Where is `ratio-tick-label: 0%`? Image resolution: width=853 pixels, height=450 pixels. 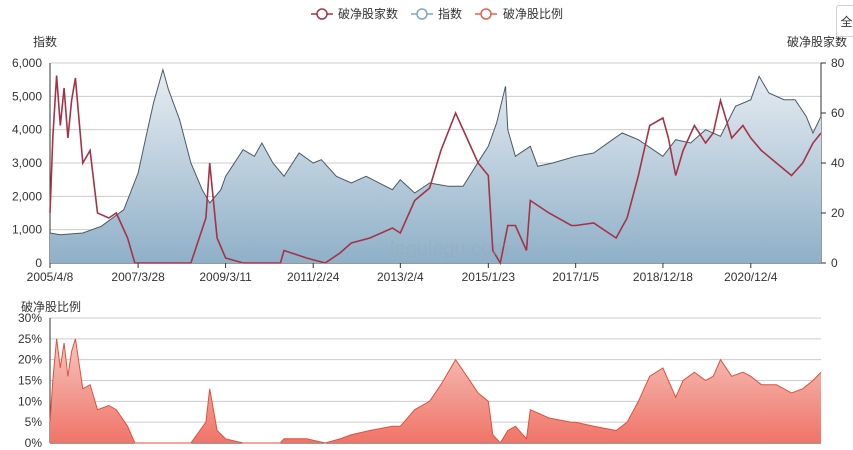 ratio-tick-label: 0% is located at coordinates (34, 443).